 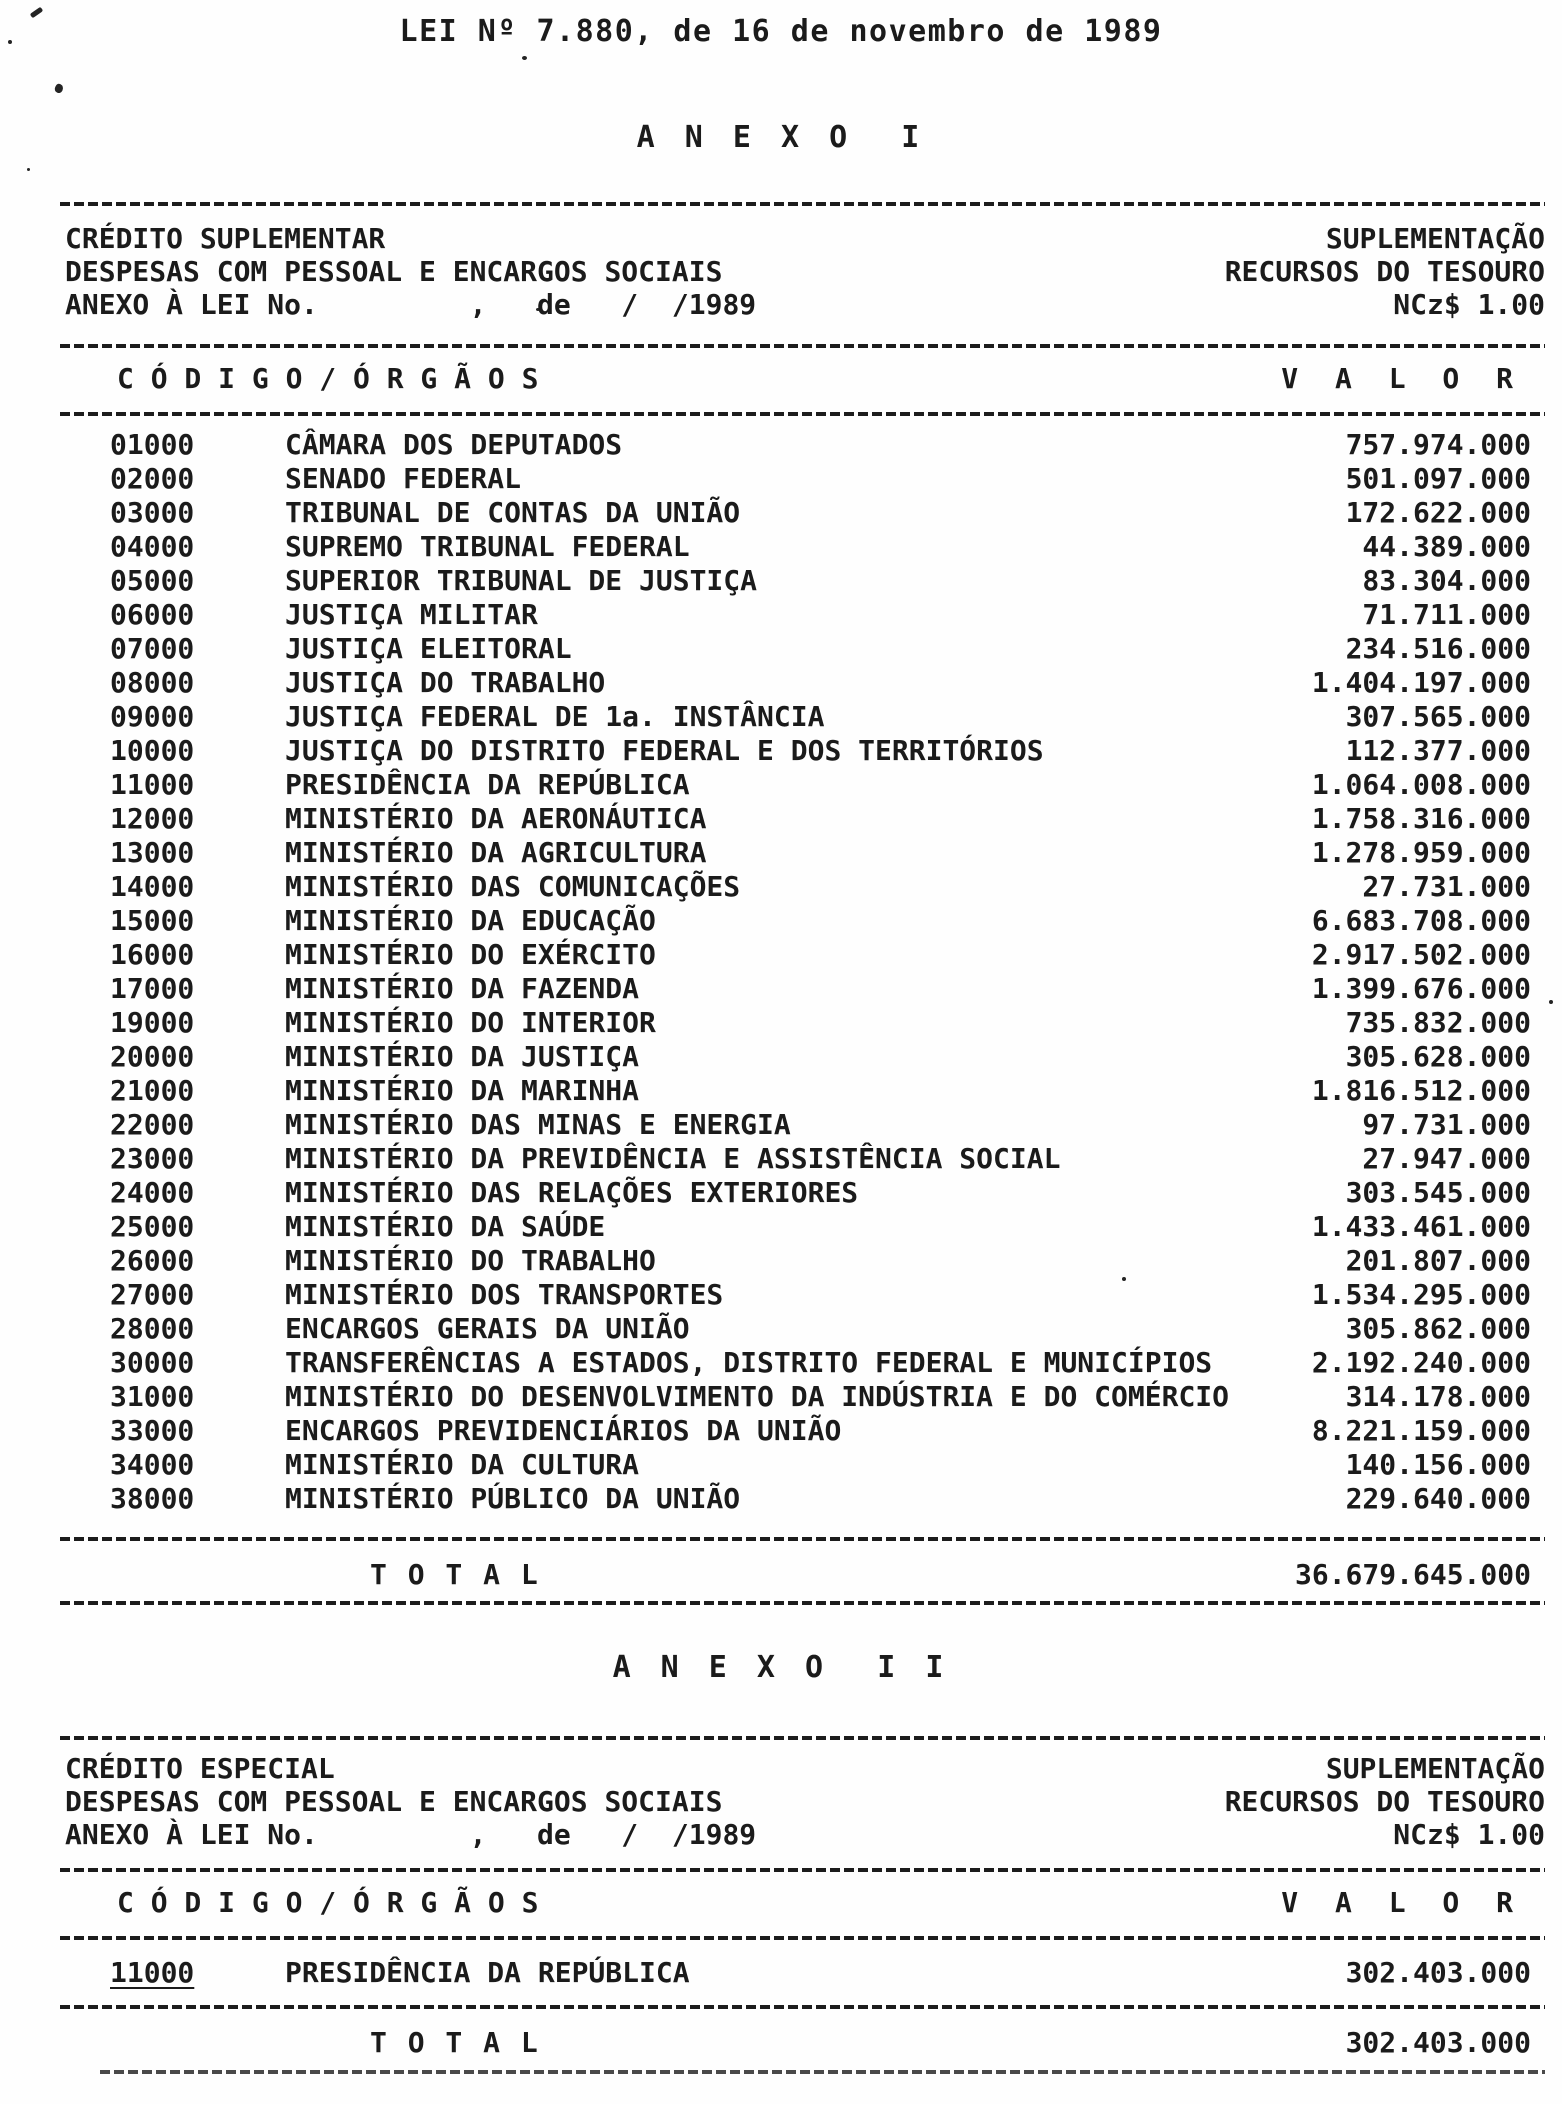 What do you see at coordinates (1438, 1464) in the screenshot?
I see `org-value: 140.156.000` at bounding box center [1438, 1464].